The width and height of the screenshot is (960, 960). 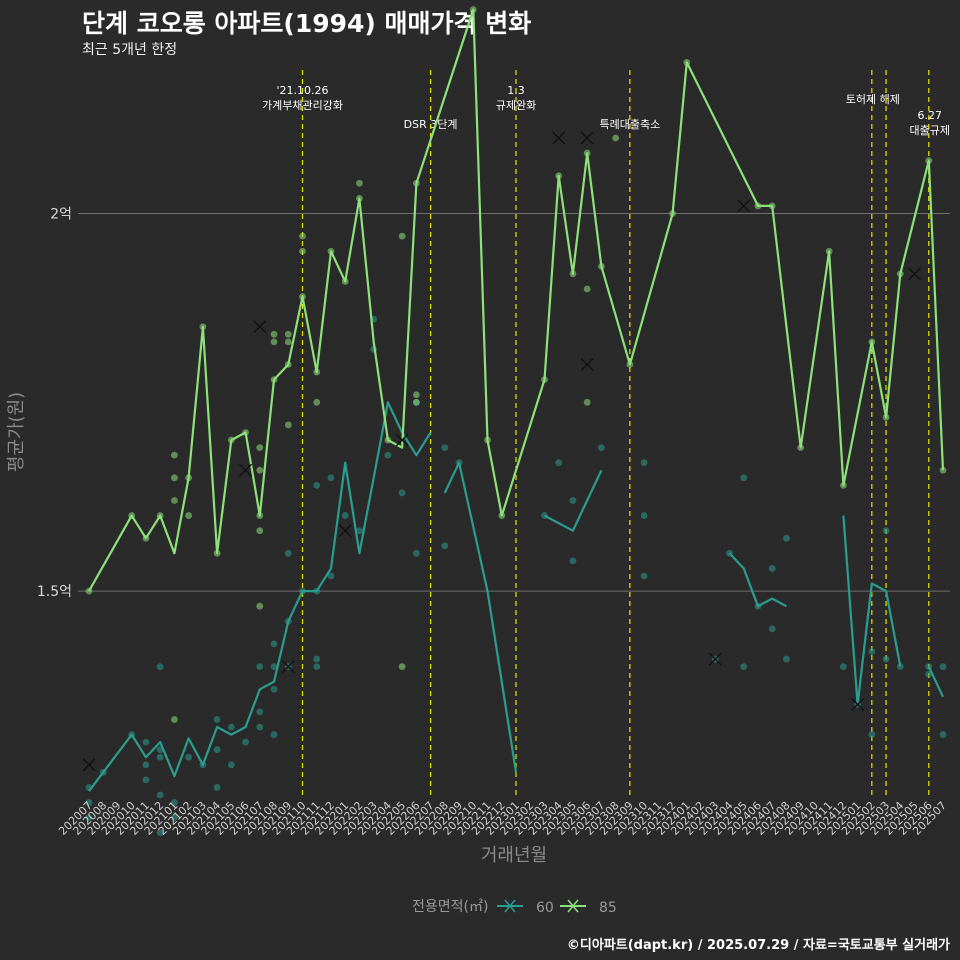 I want to click on chart-subtitle: 최근 5개년 한정, so click(x=130, y=50).